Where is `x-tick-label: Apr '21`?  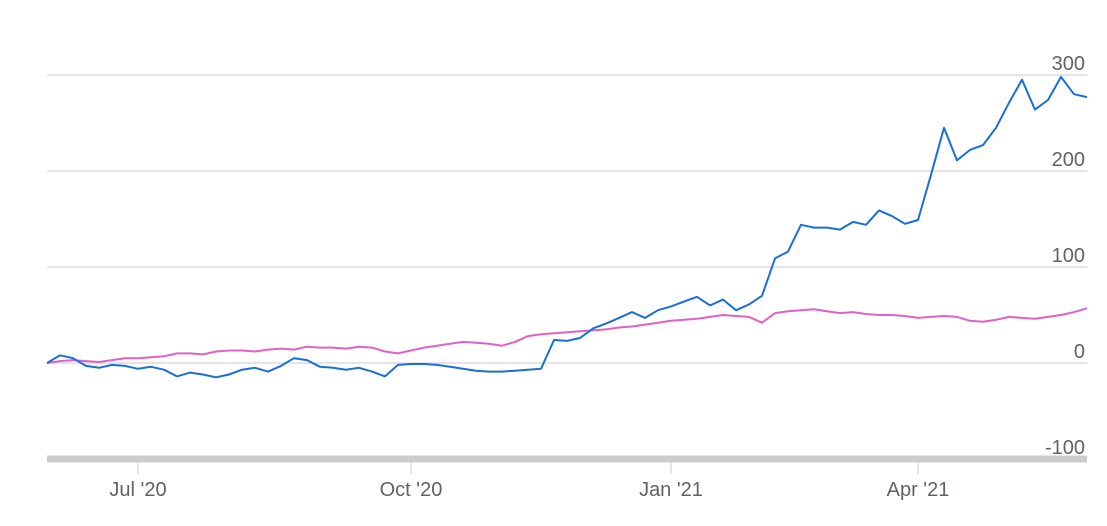 x-tick-label: Apr '21 is located at coordinates (918, 490).